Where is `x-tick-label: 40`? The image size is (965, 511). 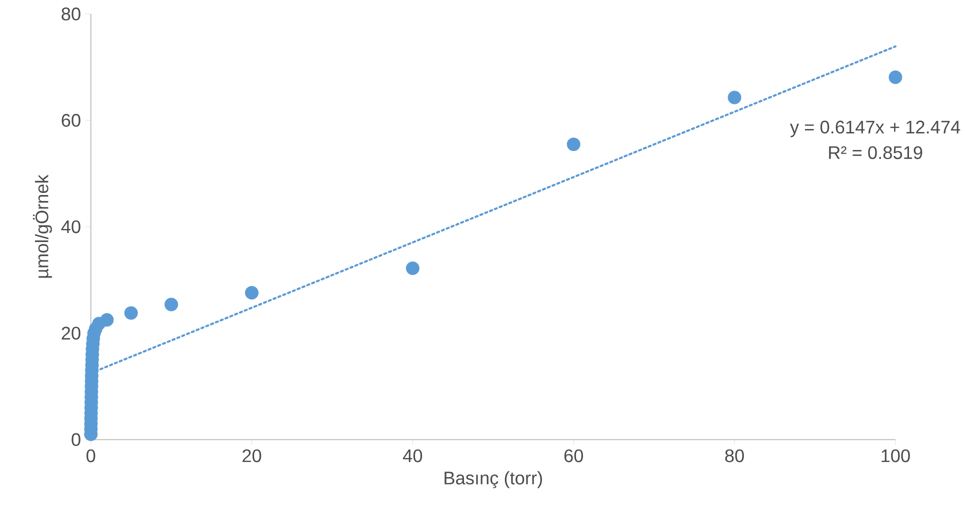 x-tick-label: 40 is located at coordinates (412, 455).